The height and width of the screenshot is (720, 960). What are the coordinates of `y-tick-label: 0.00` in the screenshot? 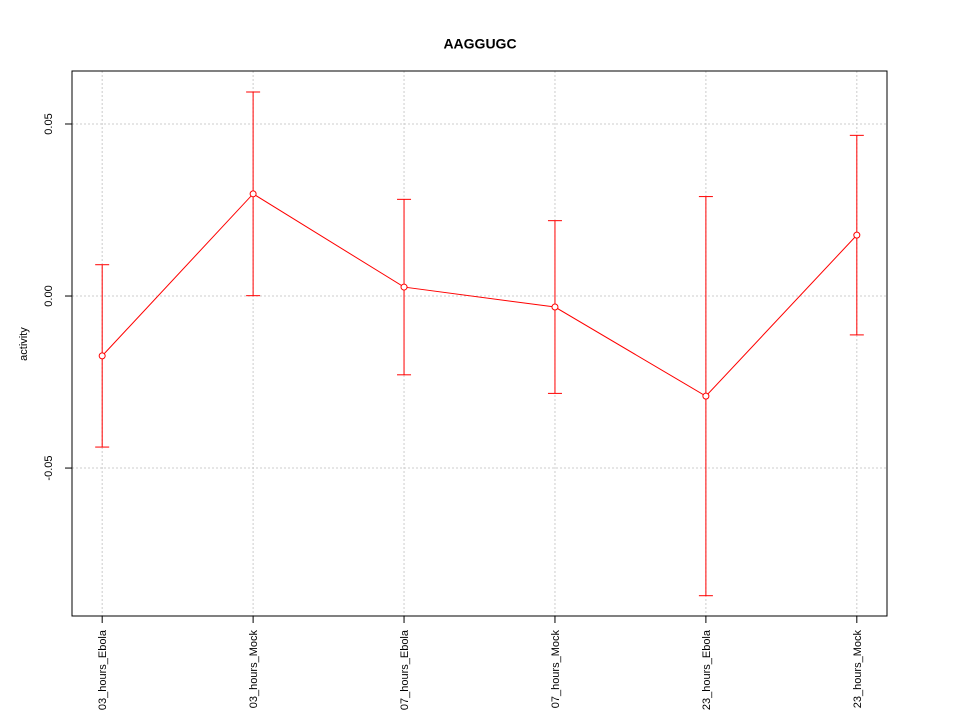 It's located at (49, 295).